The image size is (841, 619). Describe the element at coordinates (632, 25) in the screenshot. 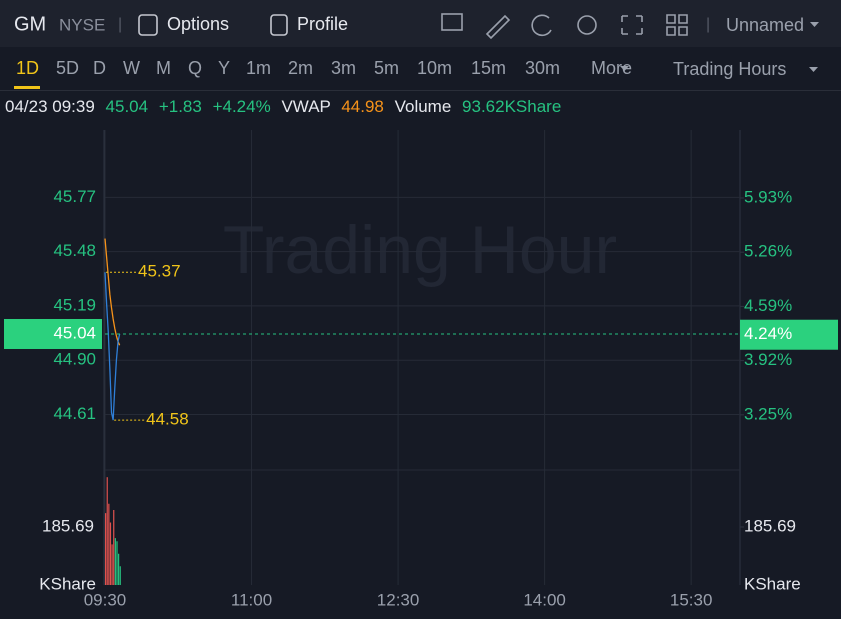

I see `fullscreen-icon` at that location.